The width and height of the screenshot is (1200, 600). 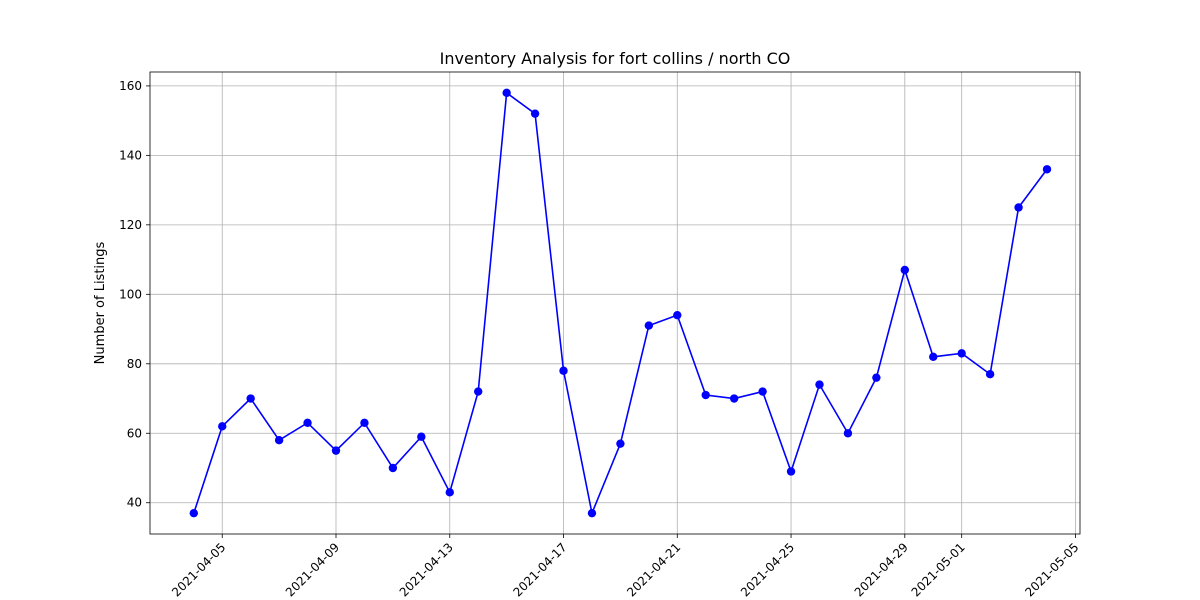 What do you see at coordinates (134, 503) in the screenshot?
I see `y-tick-label: 40` at bounding box center [134, 503].